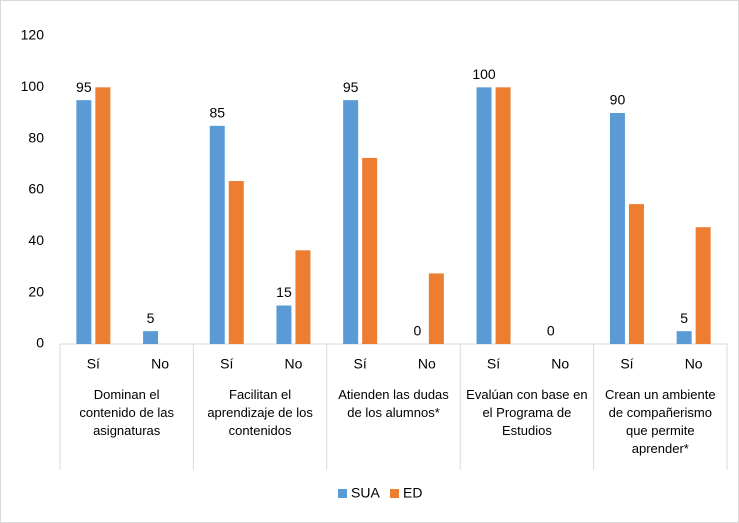  I want to click on data-label: 15, so click(284, 292).